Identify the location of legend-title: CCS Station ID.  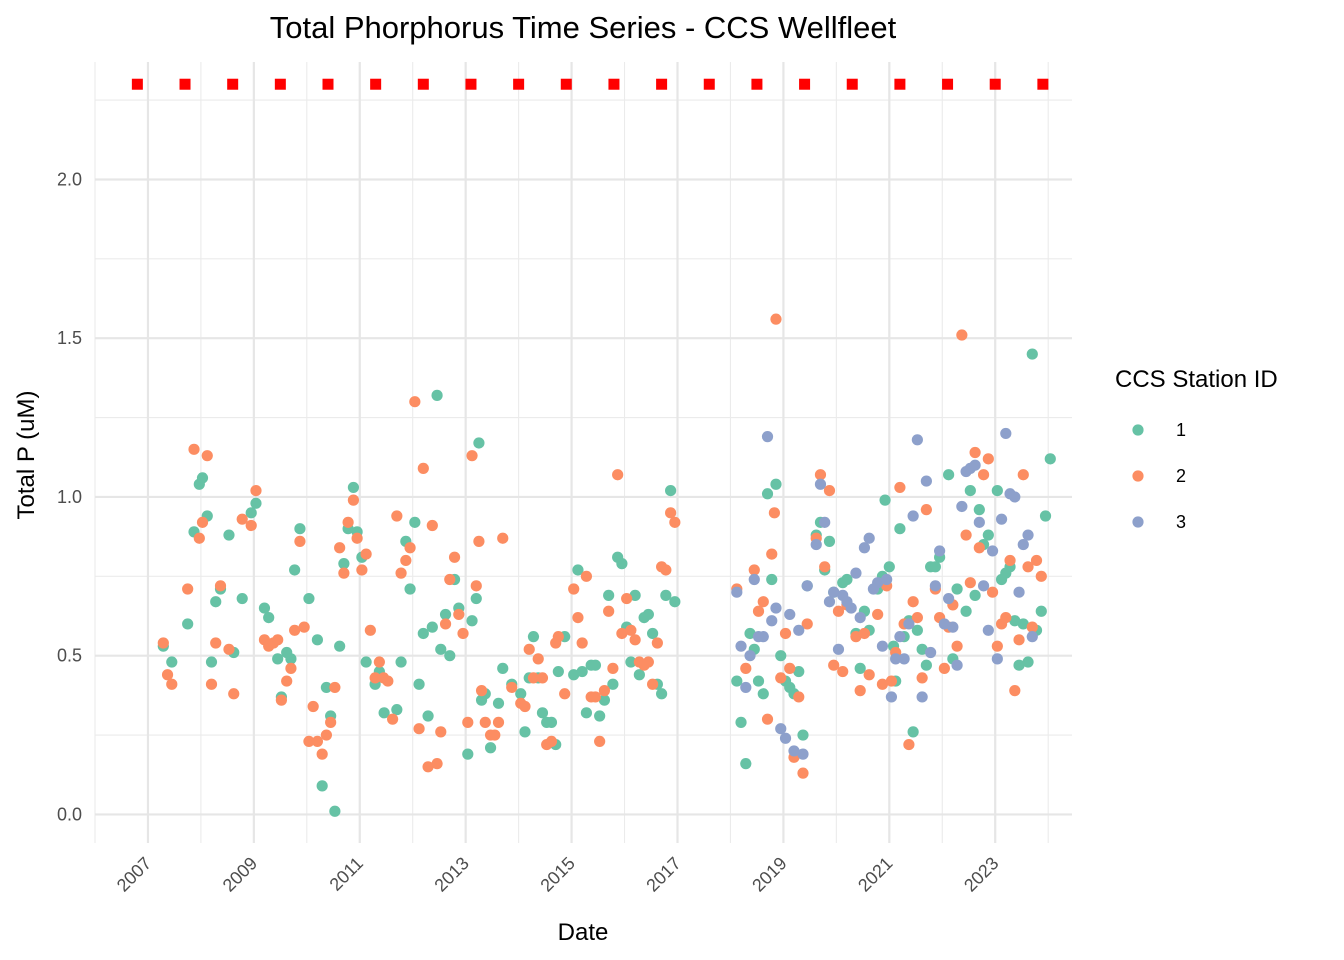
(1196, 379).